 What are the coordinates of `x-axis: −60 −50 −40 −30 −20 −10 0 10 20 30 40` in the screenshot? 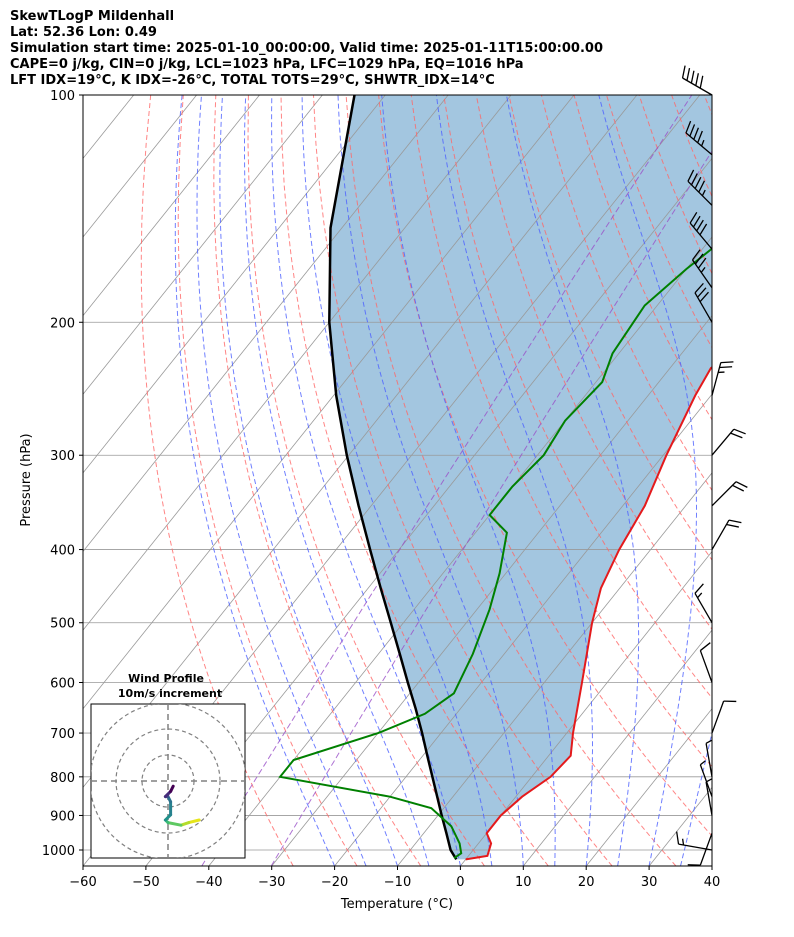 It's located at (394, 878).